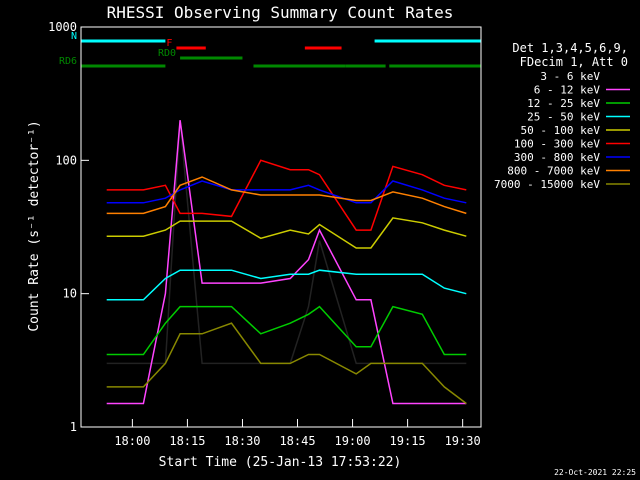 The height and width of the screenshot is (480, 640). What do you see at coordinates (187, 441) in the screenshot?
I see `x-tick-label-1: 18:15` at bounding box center [187, 441].